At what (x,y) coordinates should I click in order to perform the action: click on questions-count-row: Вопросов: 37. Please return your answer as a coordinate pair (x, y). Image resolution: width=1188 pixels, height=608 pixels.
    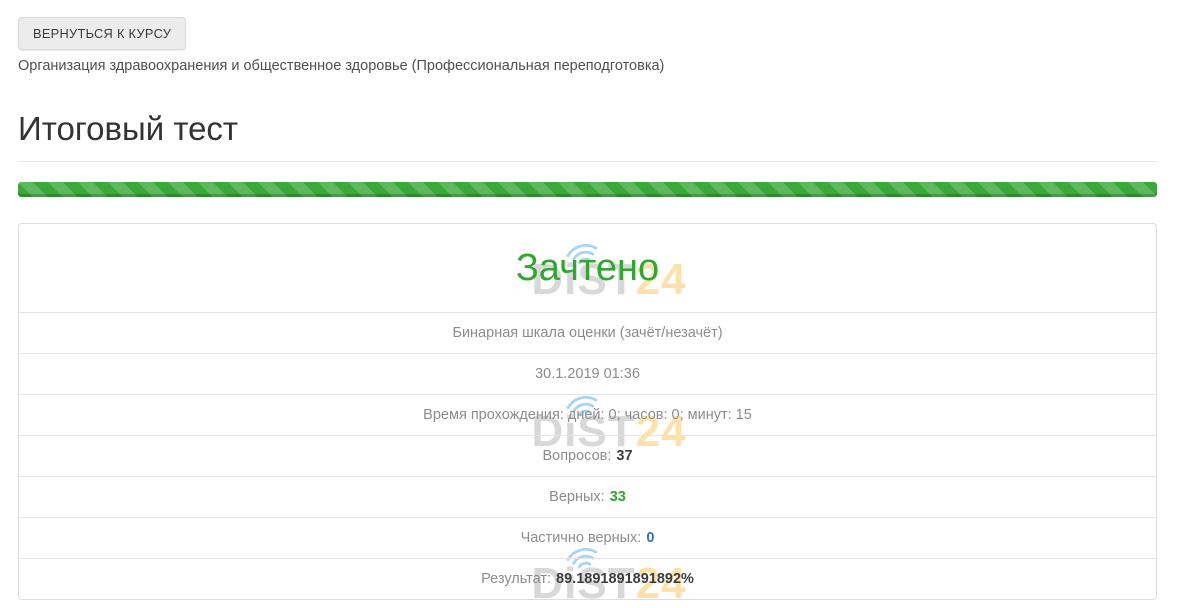
    Looking at the image, I should click on (587, 455).